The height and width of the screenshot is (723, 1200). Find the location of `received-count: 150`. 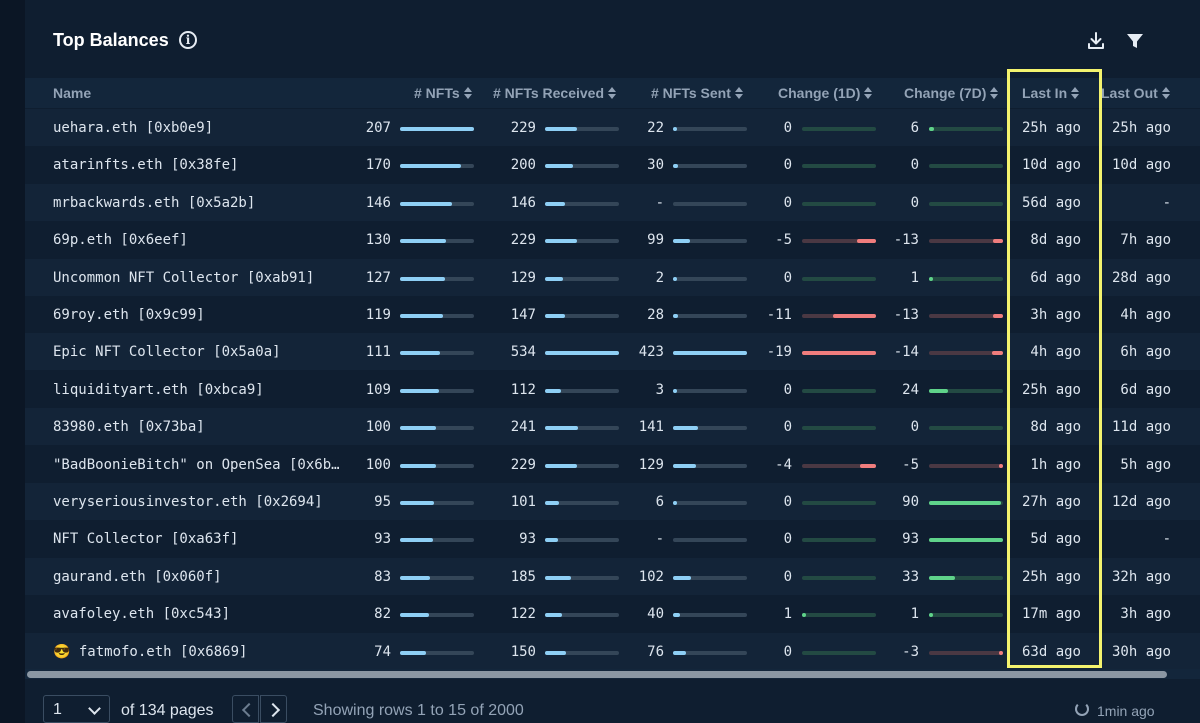

received-count: 150 is located at coordinates (523, 651).